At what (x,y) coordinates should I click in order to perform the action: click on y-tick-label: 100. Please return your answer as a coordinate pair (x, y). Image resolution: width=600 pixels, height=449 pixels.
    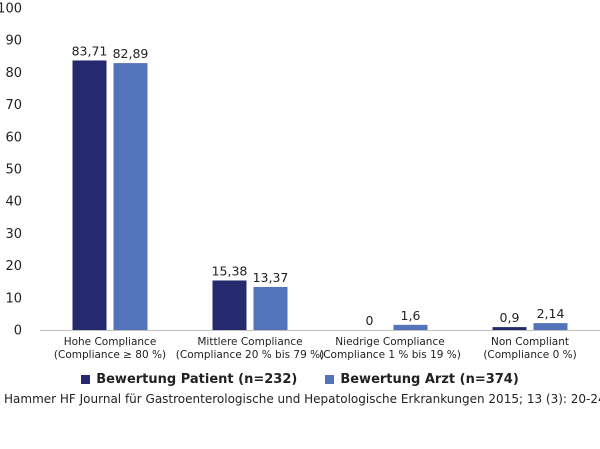
    Looking at the image, I should click on (11, 9).